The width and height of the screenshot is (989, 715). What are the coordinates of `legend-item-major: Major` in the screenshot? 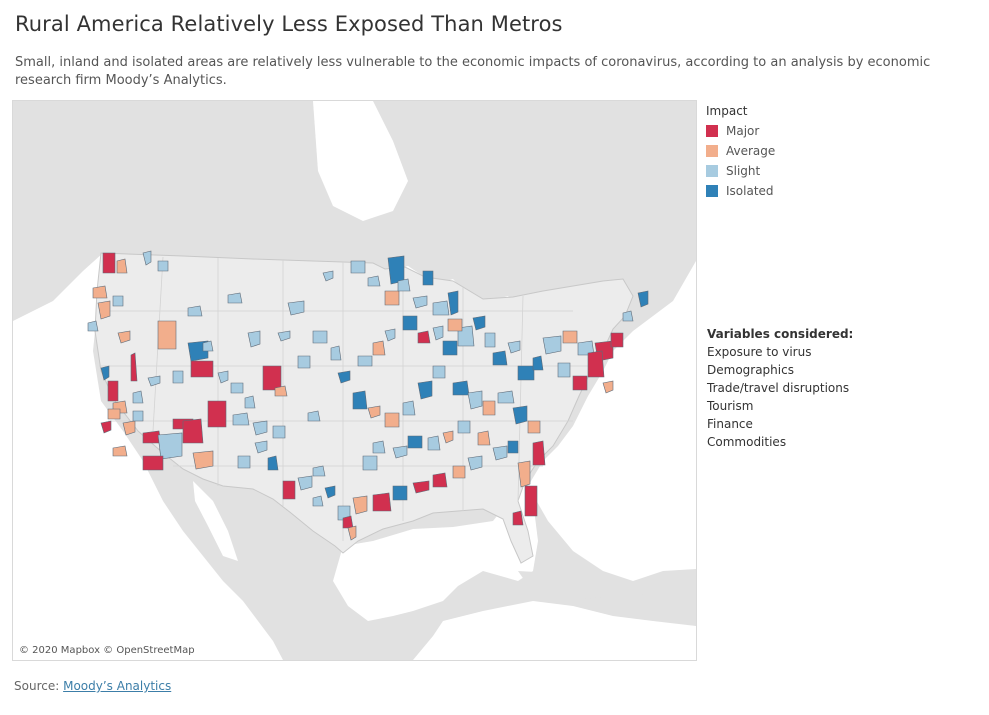 It's located at (740, 131).